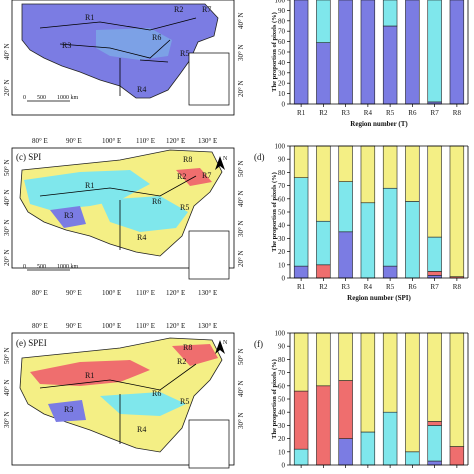  What do you see at coordinates (178, 9) in the screenshot?
I see `region-label: R2` at bounding box center [178, 9].